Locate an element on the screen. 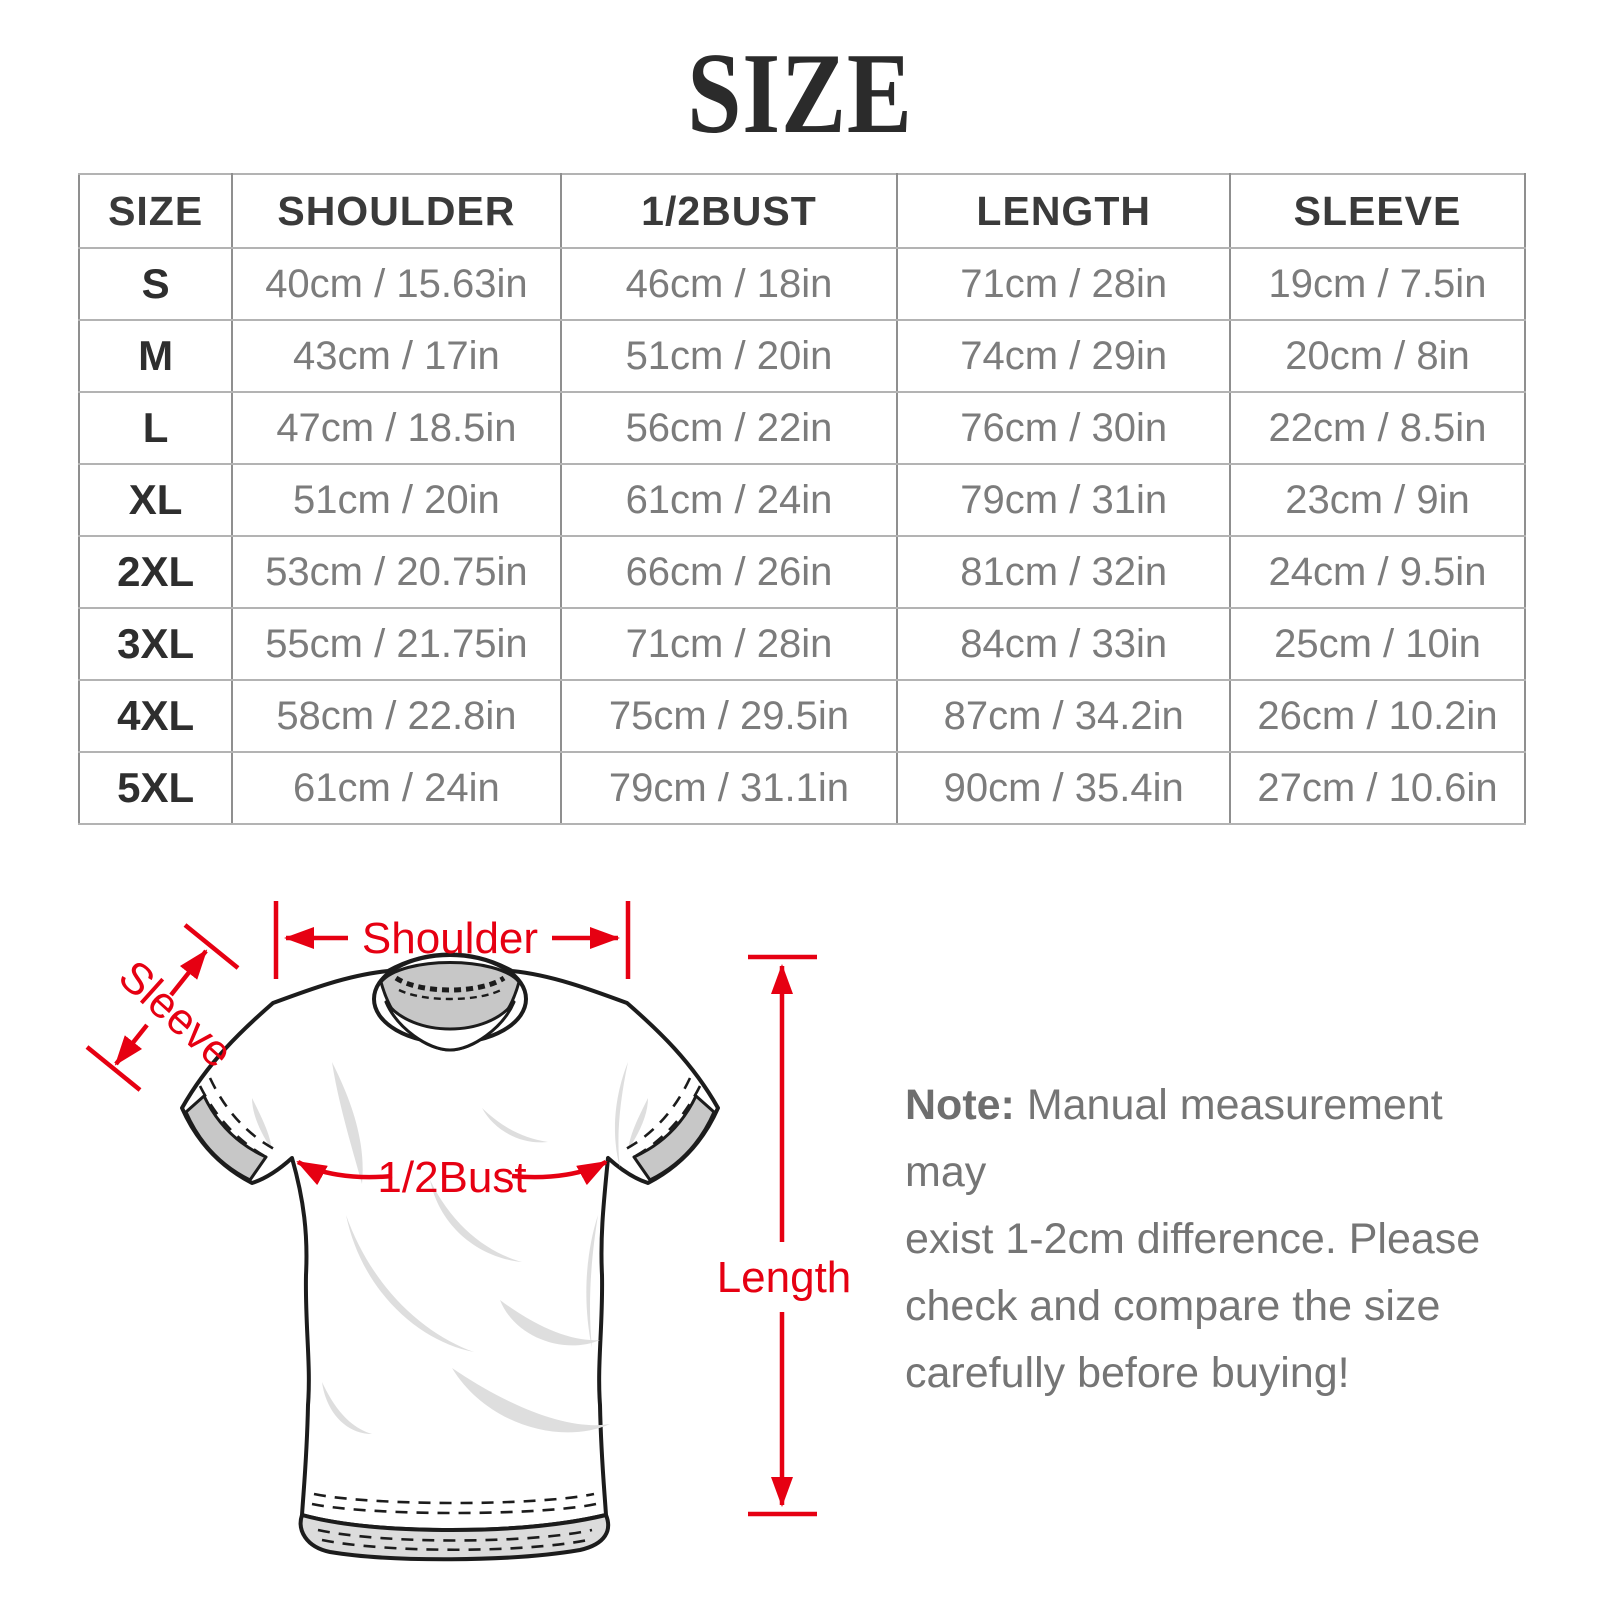 Image resolution: width=1600 pixels, height=1600 pixels. column-header: SLEEVE is located at coordinates (1377, 211).